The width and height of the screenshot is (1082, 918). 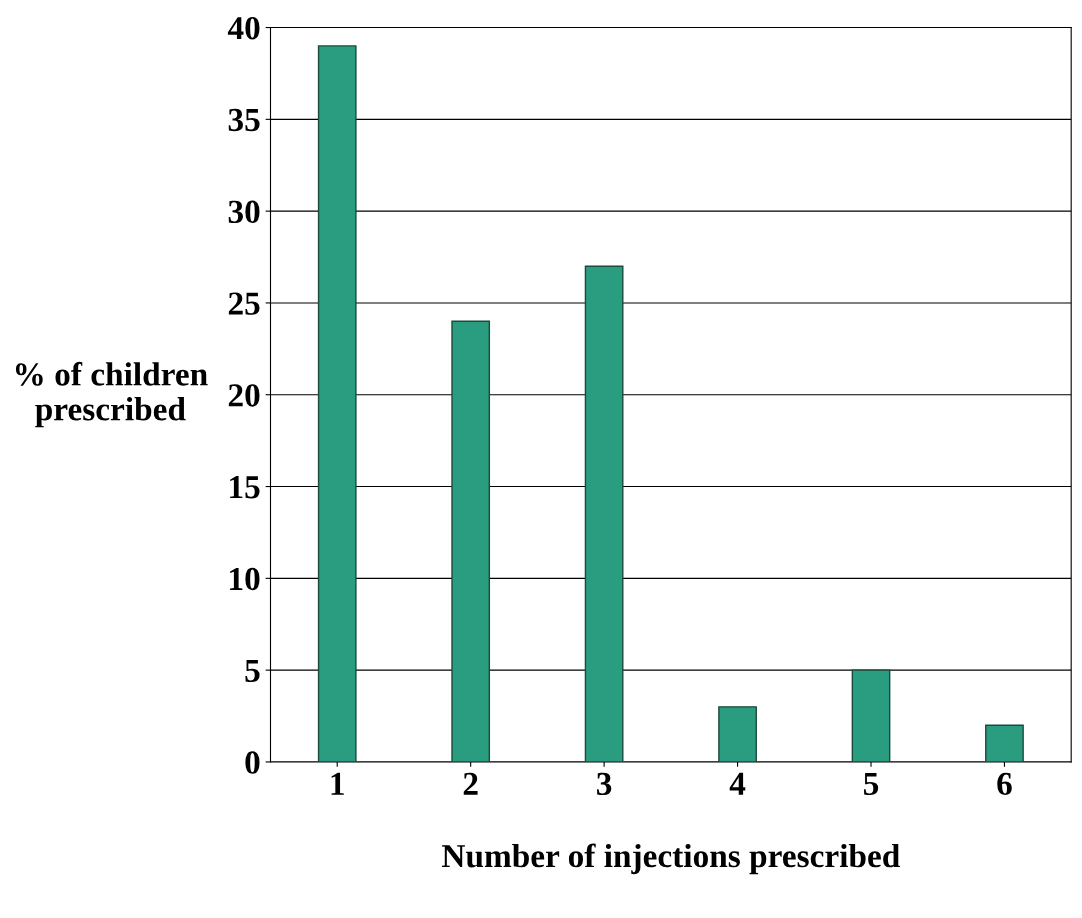 What do you see at coordinates (337, 783) in the screenshot?
I see `x-tick-label: 1` at bounding box center [337, 783].